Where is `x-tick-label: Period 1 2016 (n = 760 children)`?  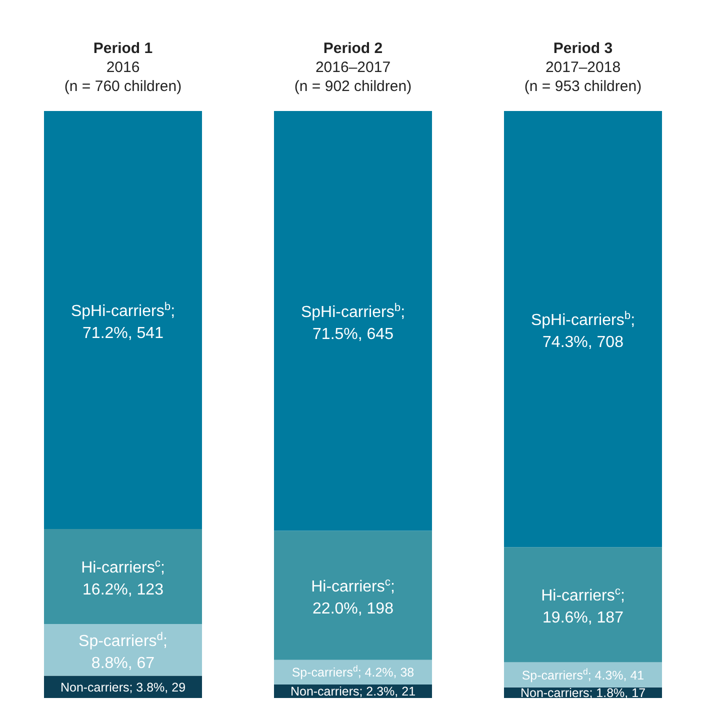 x-tick-label: Period 1 2016 (n = 760 children) is located at coordinates (123, 67).